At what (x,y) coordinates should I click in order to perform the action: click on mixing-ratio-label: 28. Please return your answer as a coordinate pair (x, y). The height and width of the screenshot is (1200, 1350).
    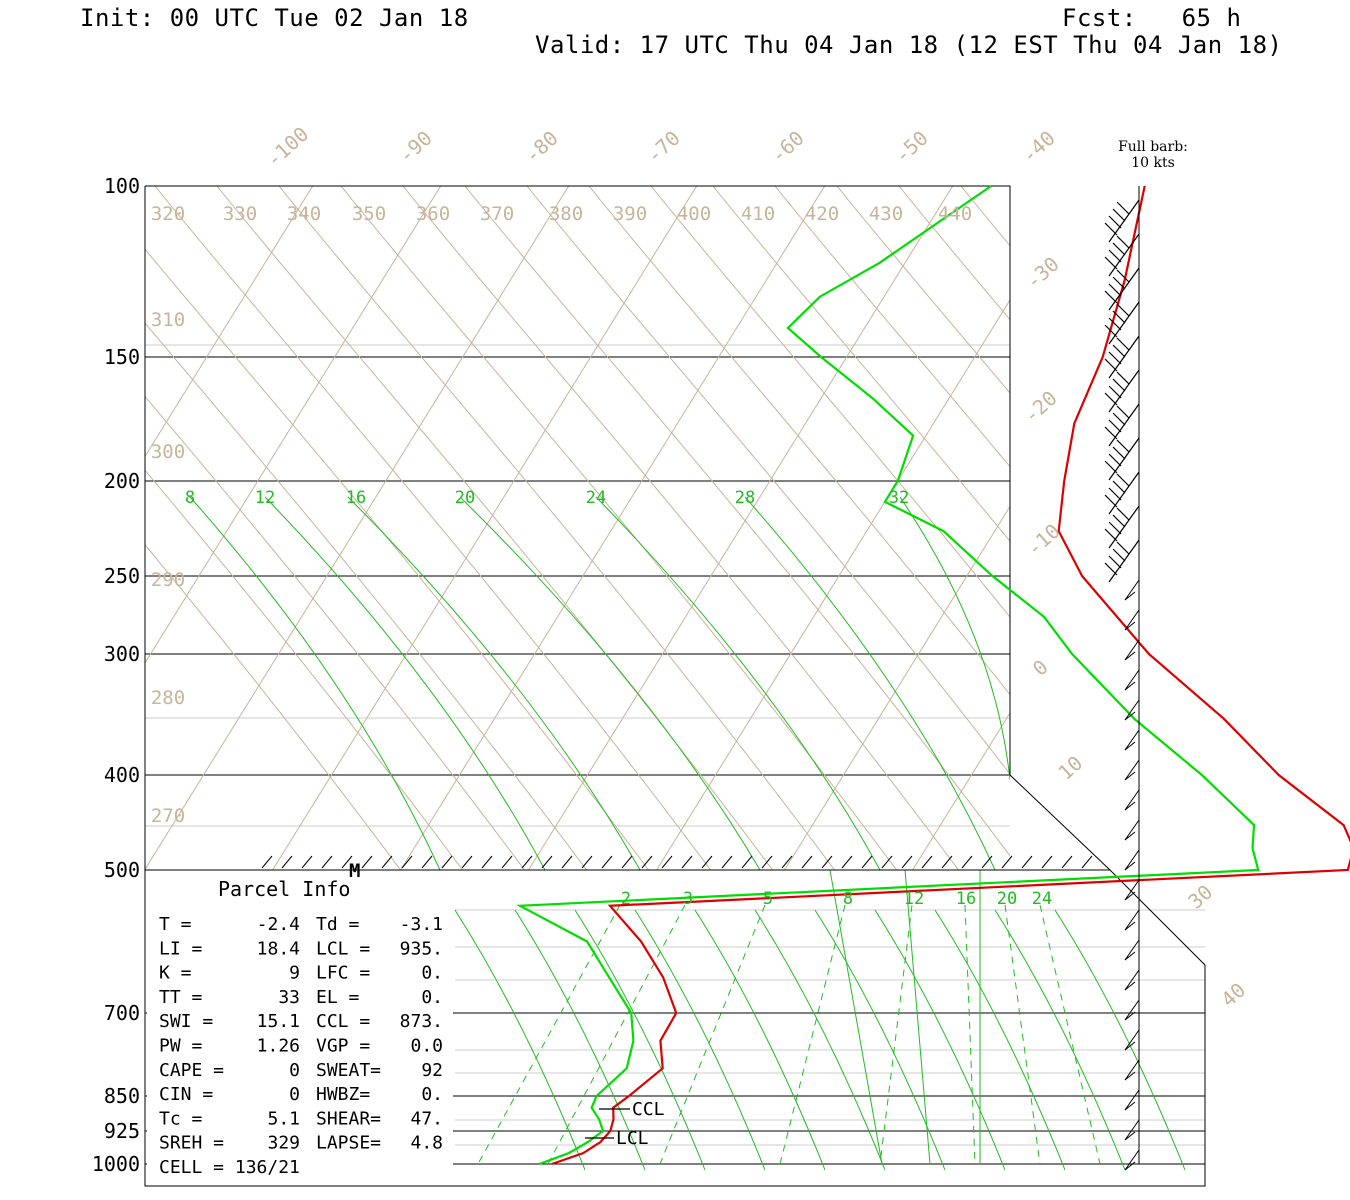
    Looking at the image, I should click on (745, 498).